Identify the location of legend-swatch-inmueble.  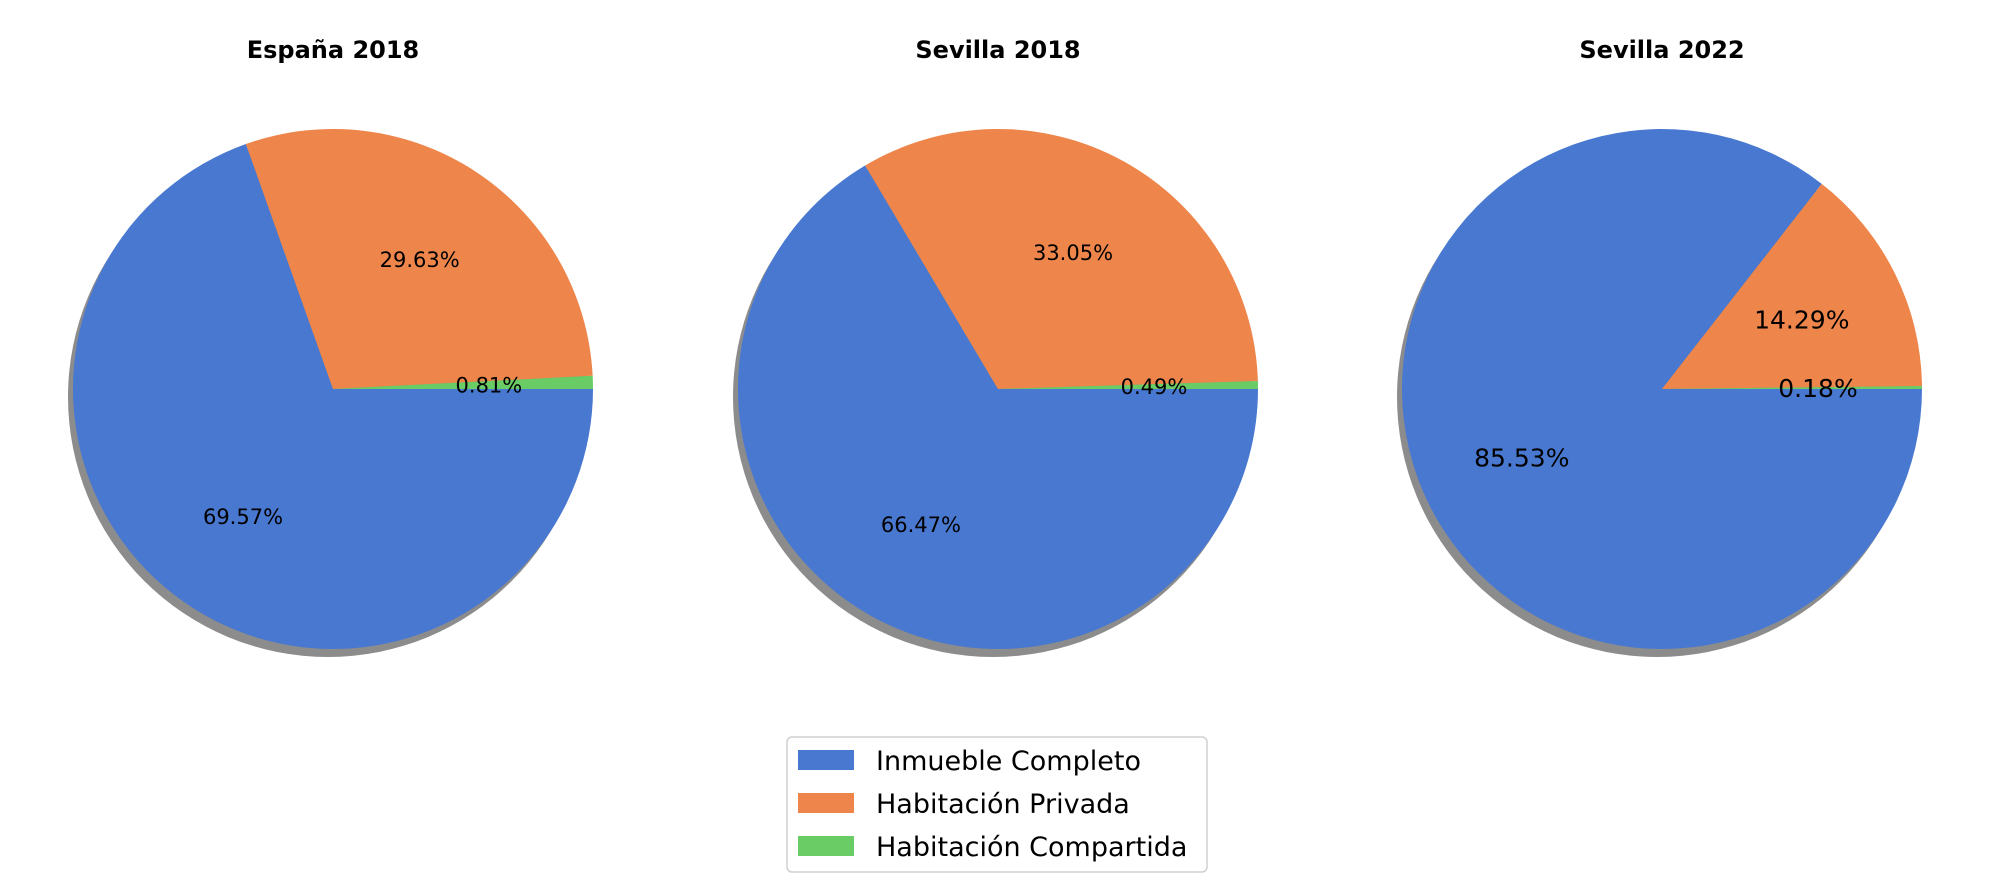
(826, 760).